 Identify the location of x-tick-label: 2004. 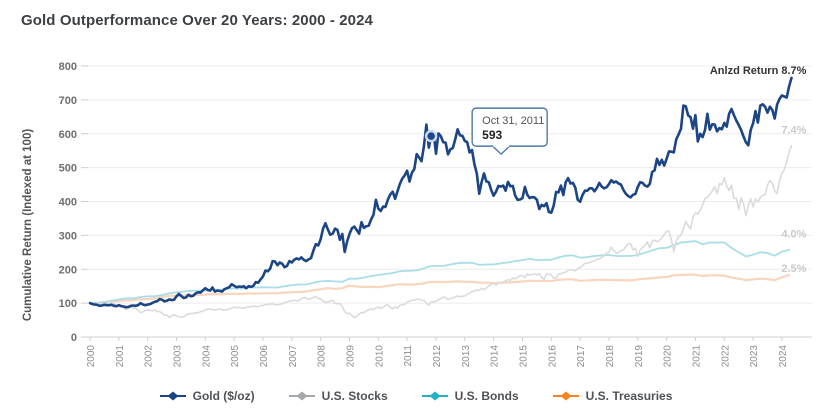
(206, 356).